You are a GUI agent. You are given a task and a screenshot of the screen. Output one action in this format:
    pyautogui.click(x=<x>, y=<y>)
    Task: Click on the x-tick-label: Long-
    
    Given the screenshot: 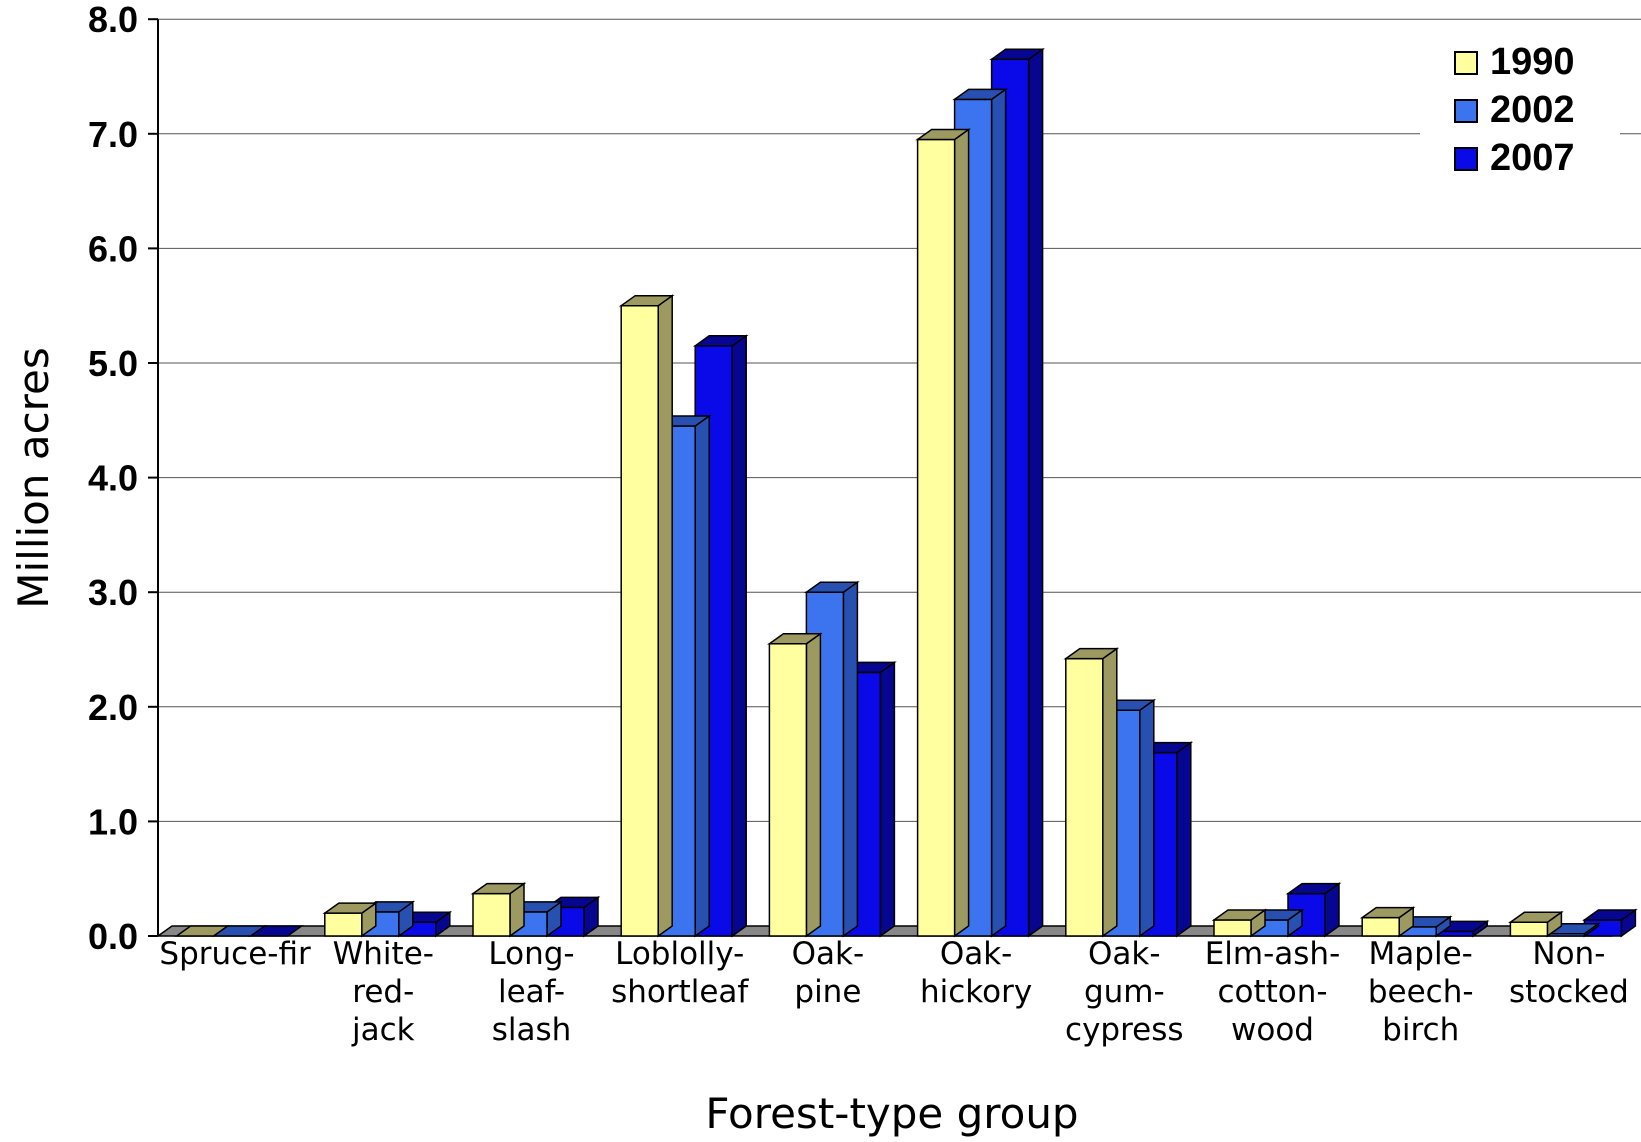 What is the action you would take?
    pyautogui.click(x=531, y=954)
    